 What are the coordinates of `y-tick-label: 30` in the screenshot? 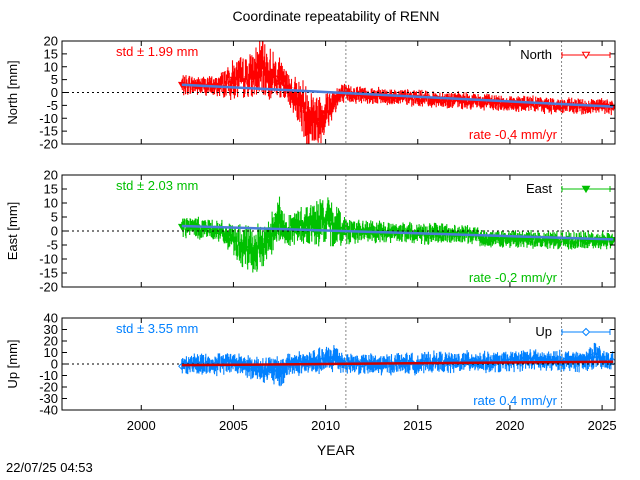 It's located at (51, 329).